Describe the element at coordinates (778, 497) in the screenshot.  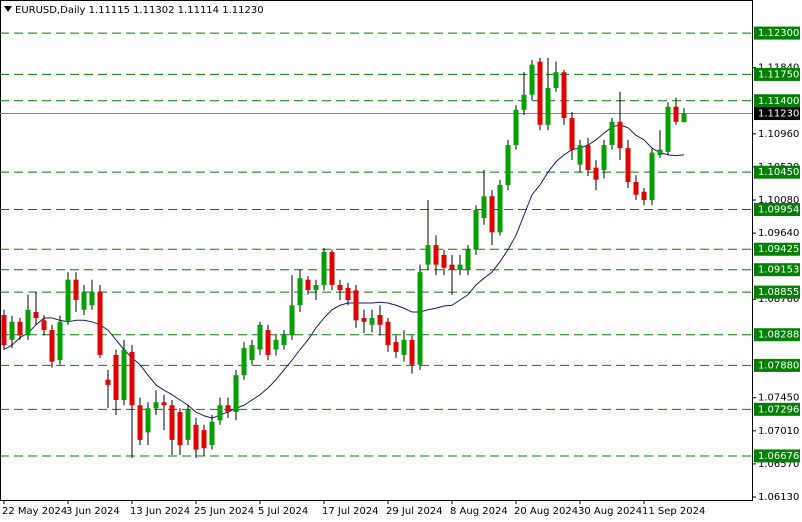
I see `y-tick-label: 1.06130` at that location.